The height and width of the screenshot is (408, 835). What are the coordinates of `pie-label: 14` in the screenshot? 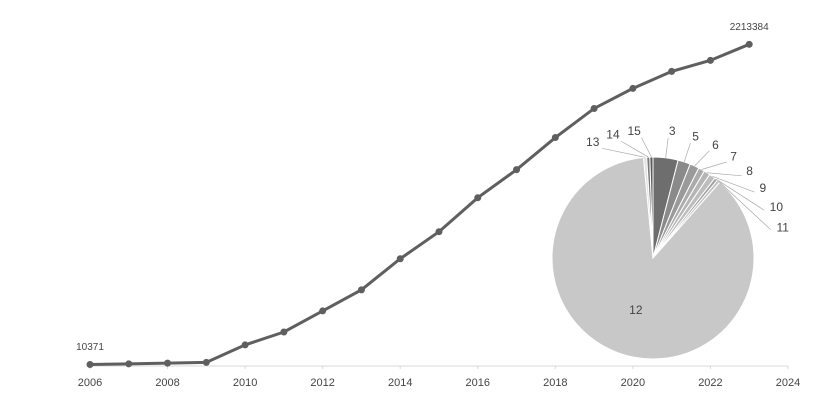 It's located at (613, 135).